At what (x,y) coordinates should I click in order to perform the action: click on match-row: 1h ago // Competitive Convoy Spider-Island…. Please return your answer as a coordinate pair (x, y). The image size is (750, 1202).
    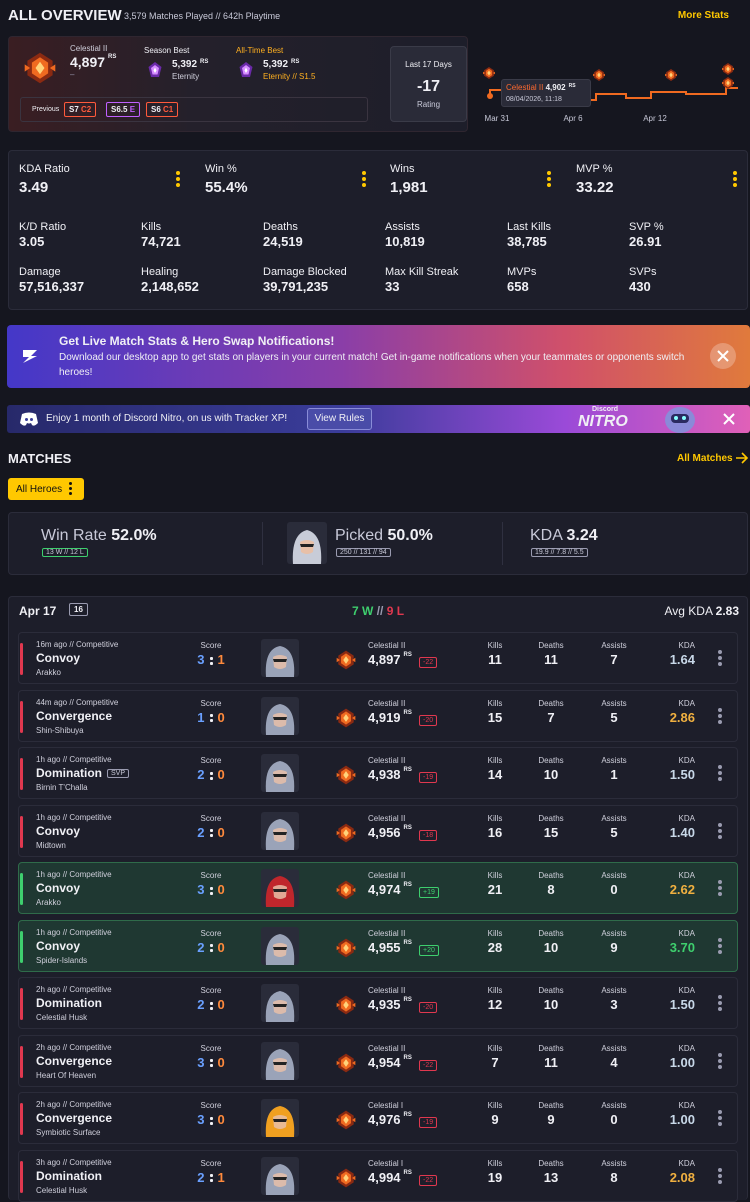
    Looking at the image, I should click on (378, 945).